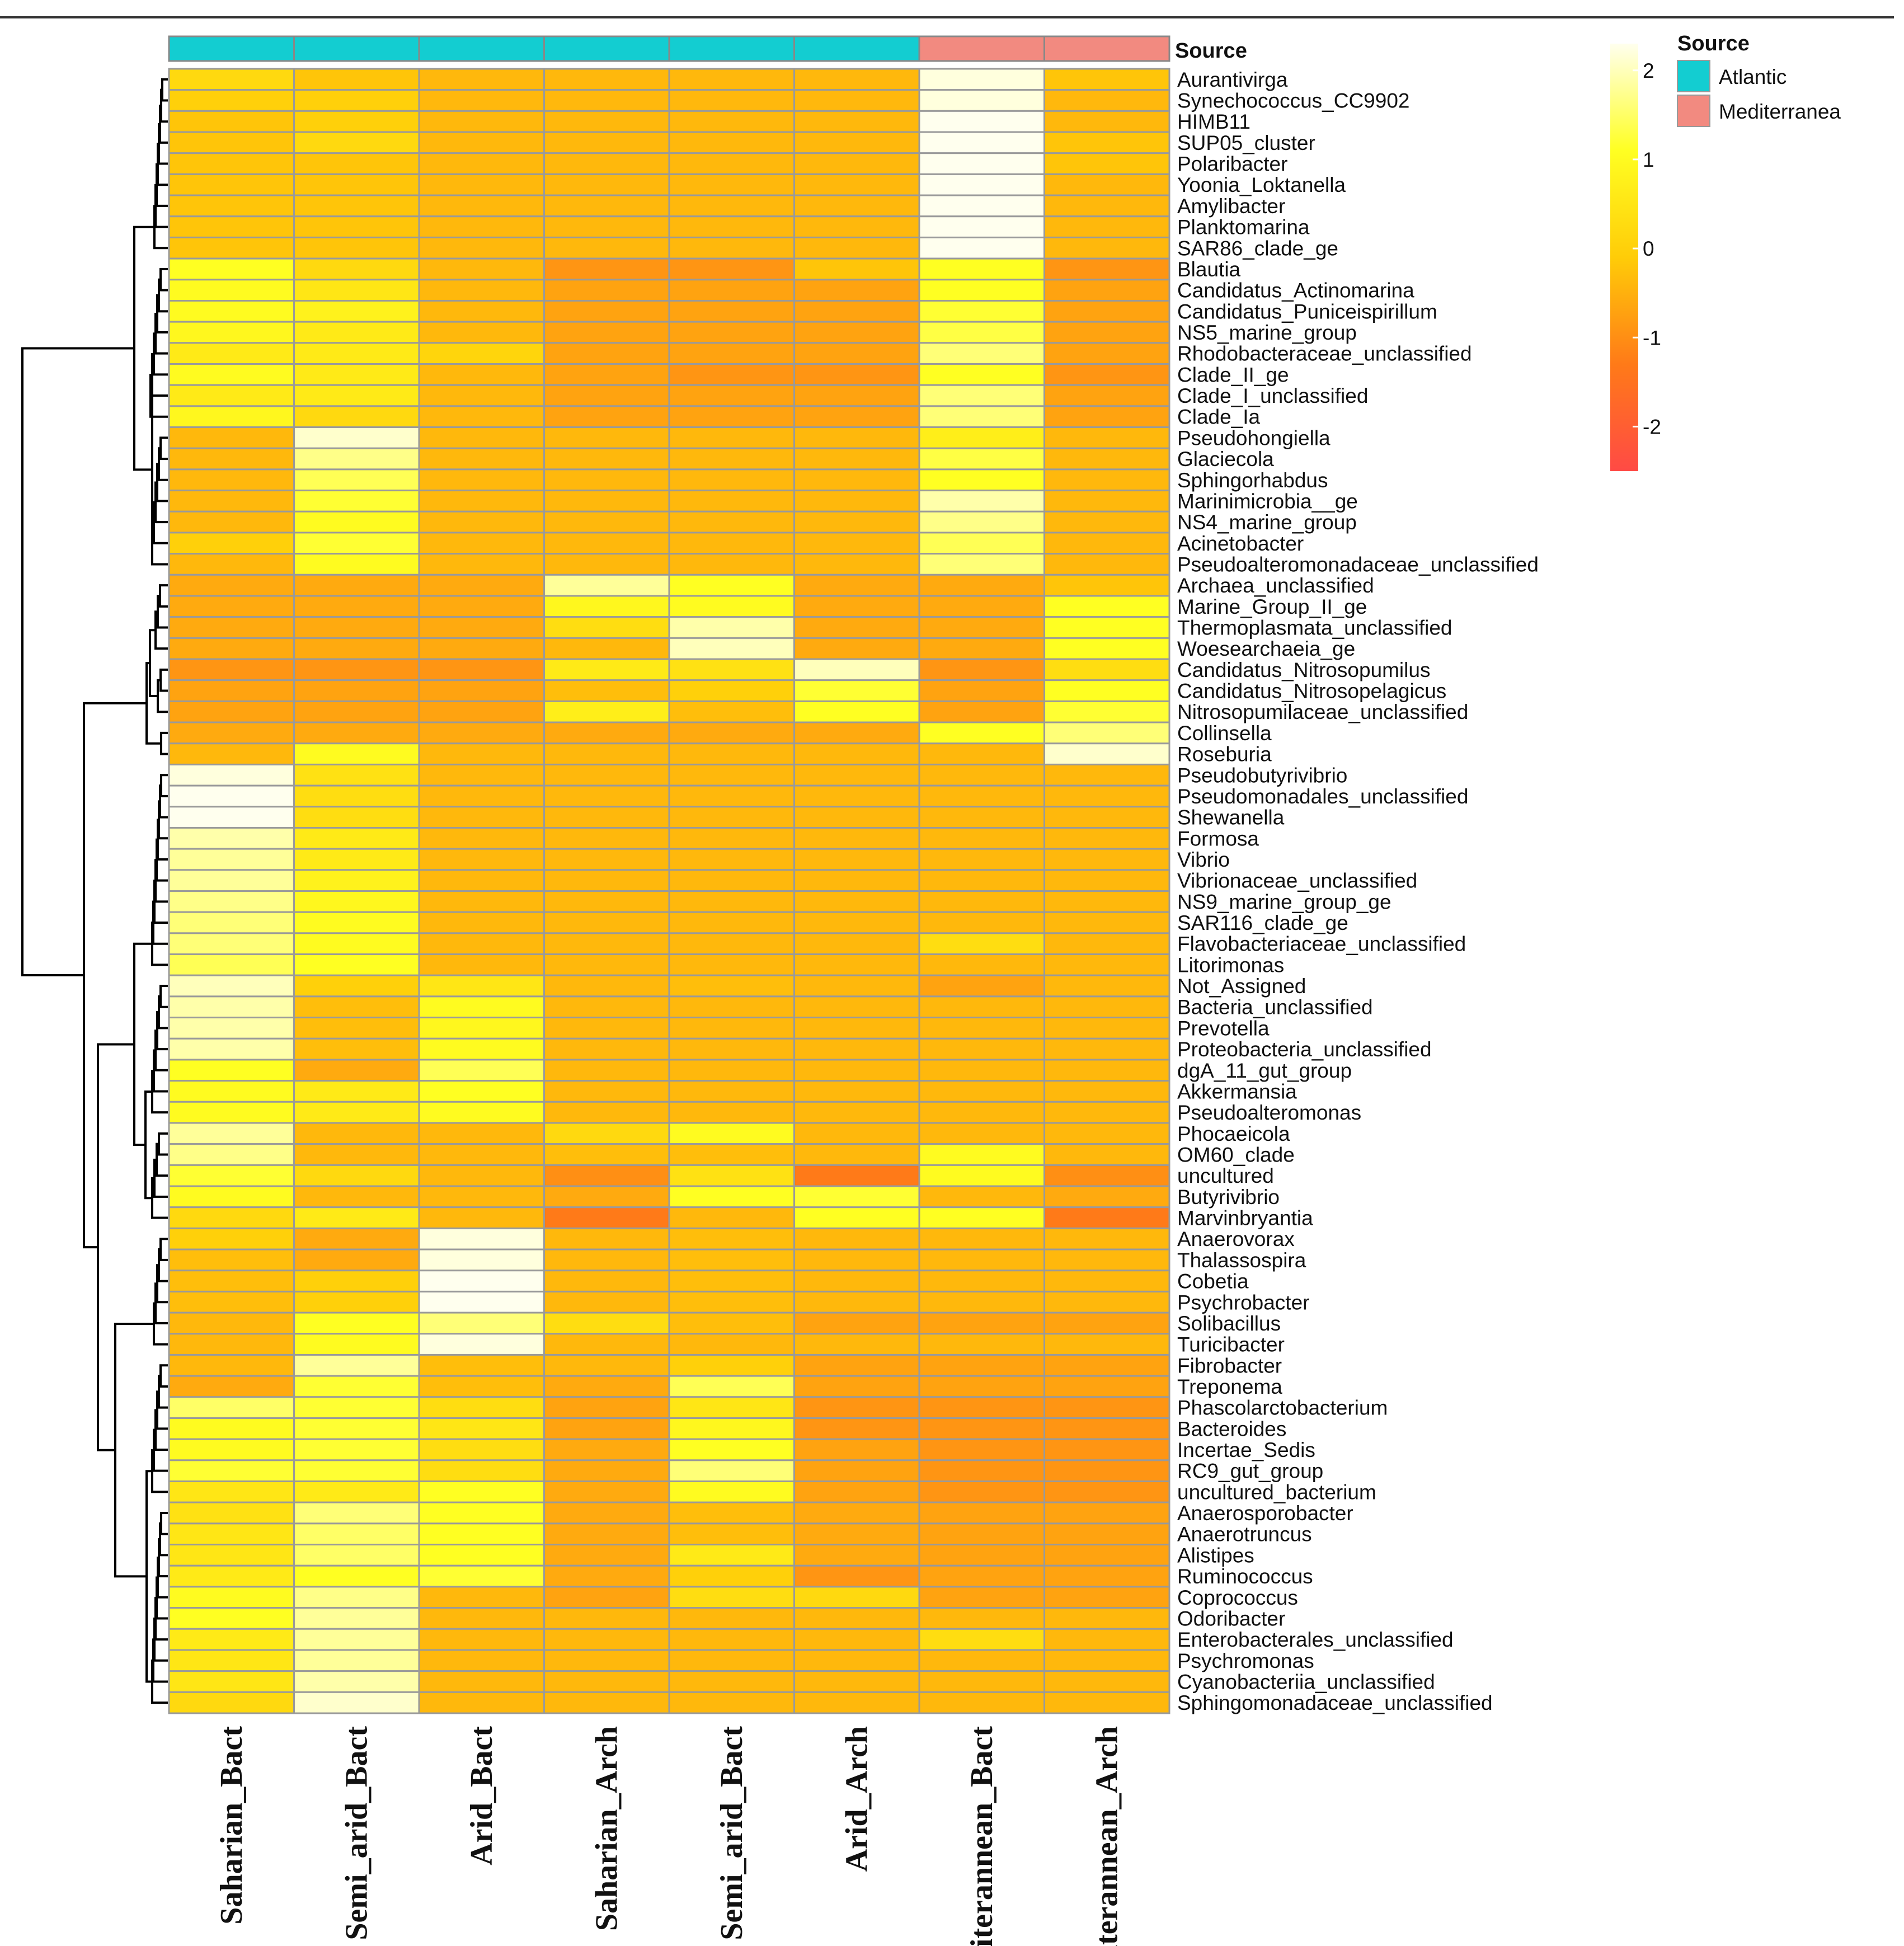 This screenshot has height=1946, width=1904. Describe the element at coordinates (1276, 1491) in the screenshot. I see `row-label: uncultured_bacterium` at that location.